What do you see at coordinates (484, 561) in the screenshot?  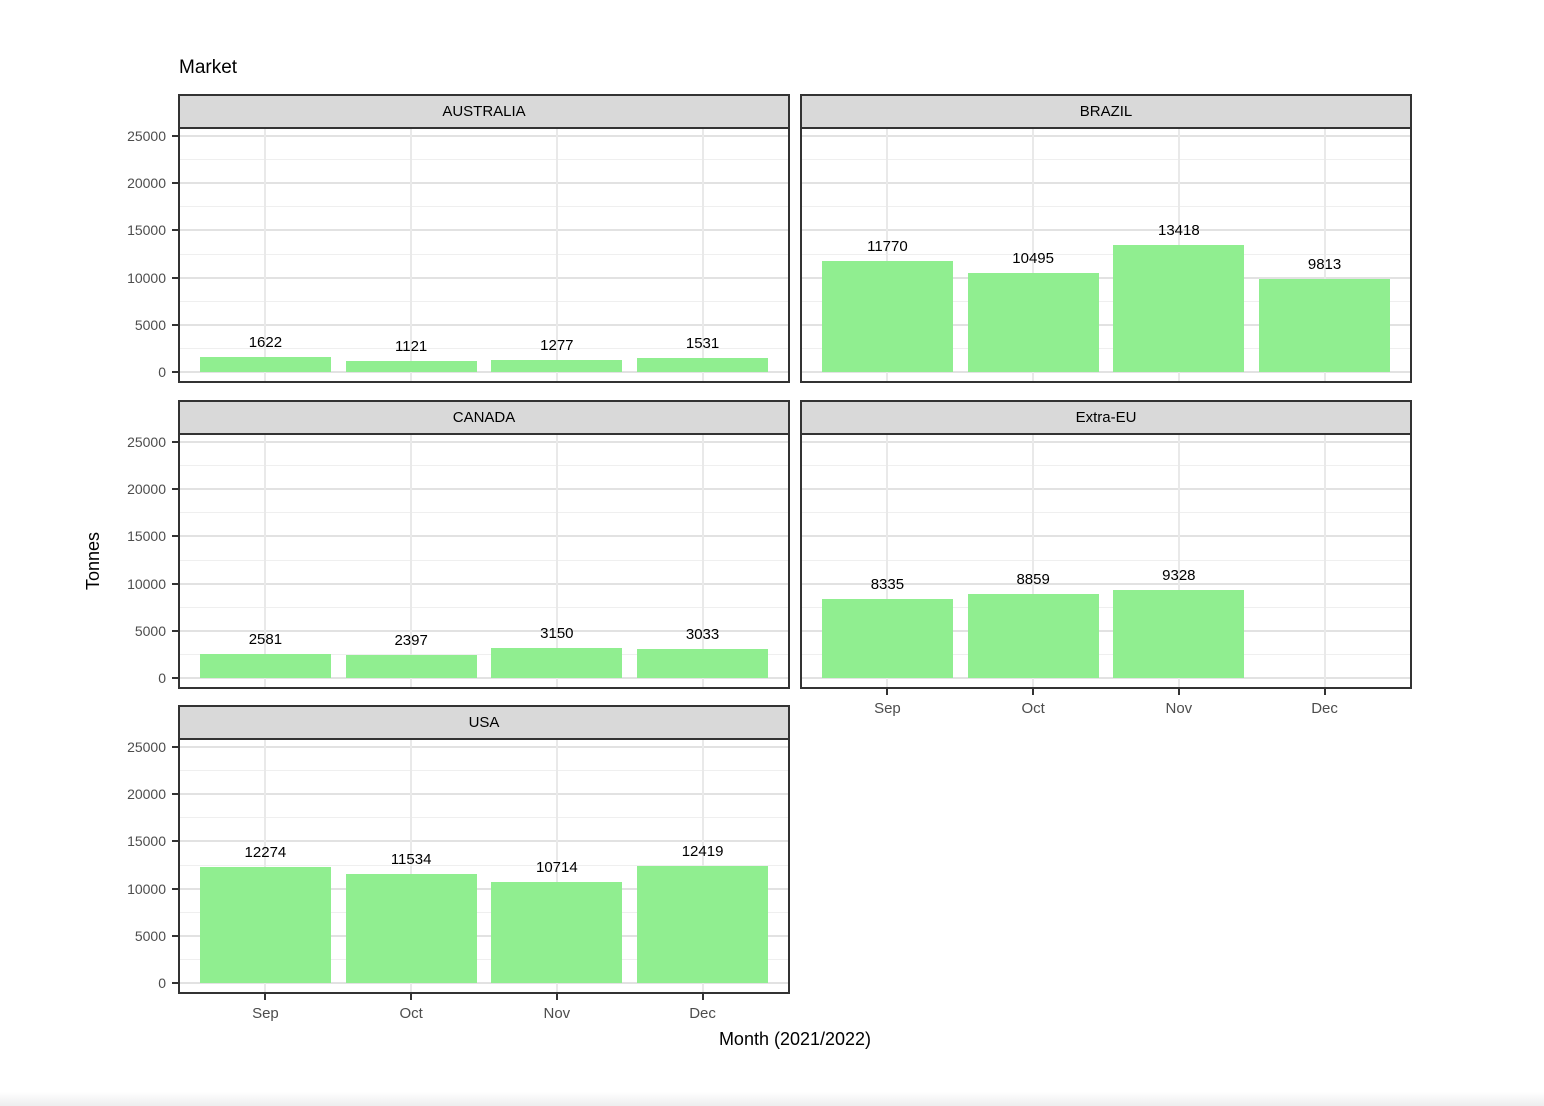 I see `facet-panel-canada: 2581 2397 3150 3033` at bounding box center [484, 561].